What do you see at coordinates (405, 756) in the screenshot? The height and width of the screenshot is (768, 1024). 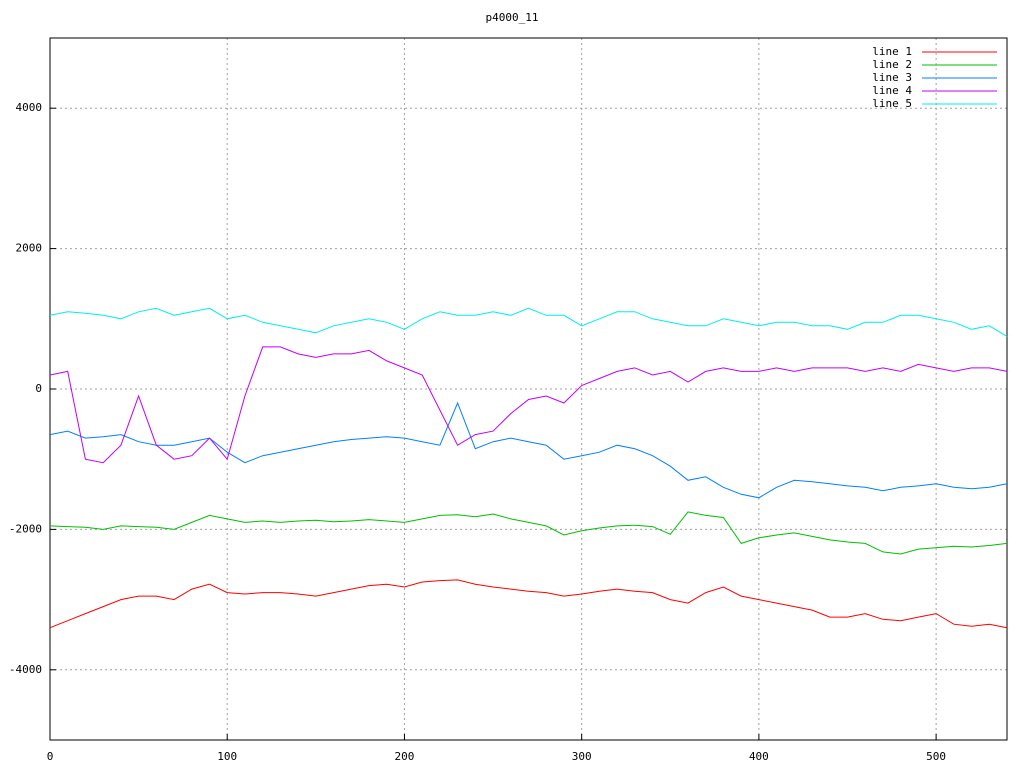 I see `x-tick-label: 200` at bounding box center [405, 756].